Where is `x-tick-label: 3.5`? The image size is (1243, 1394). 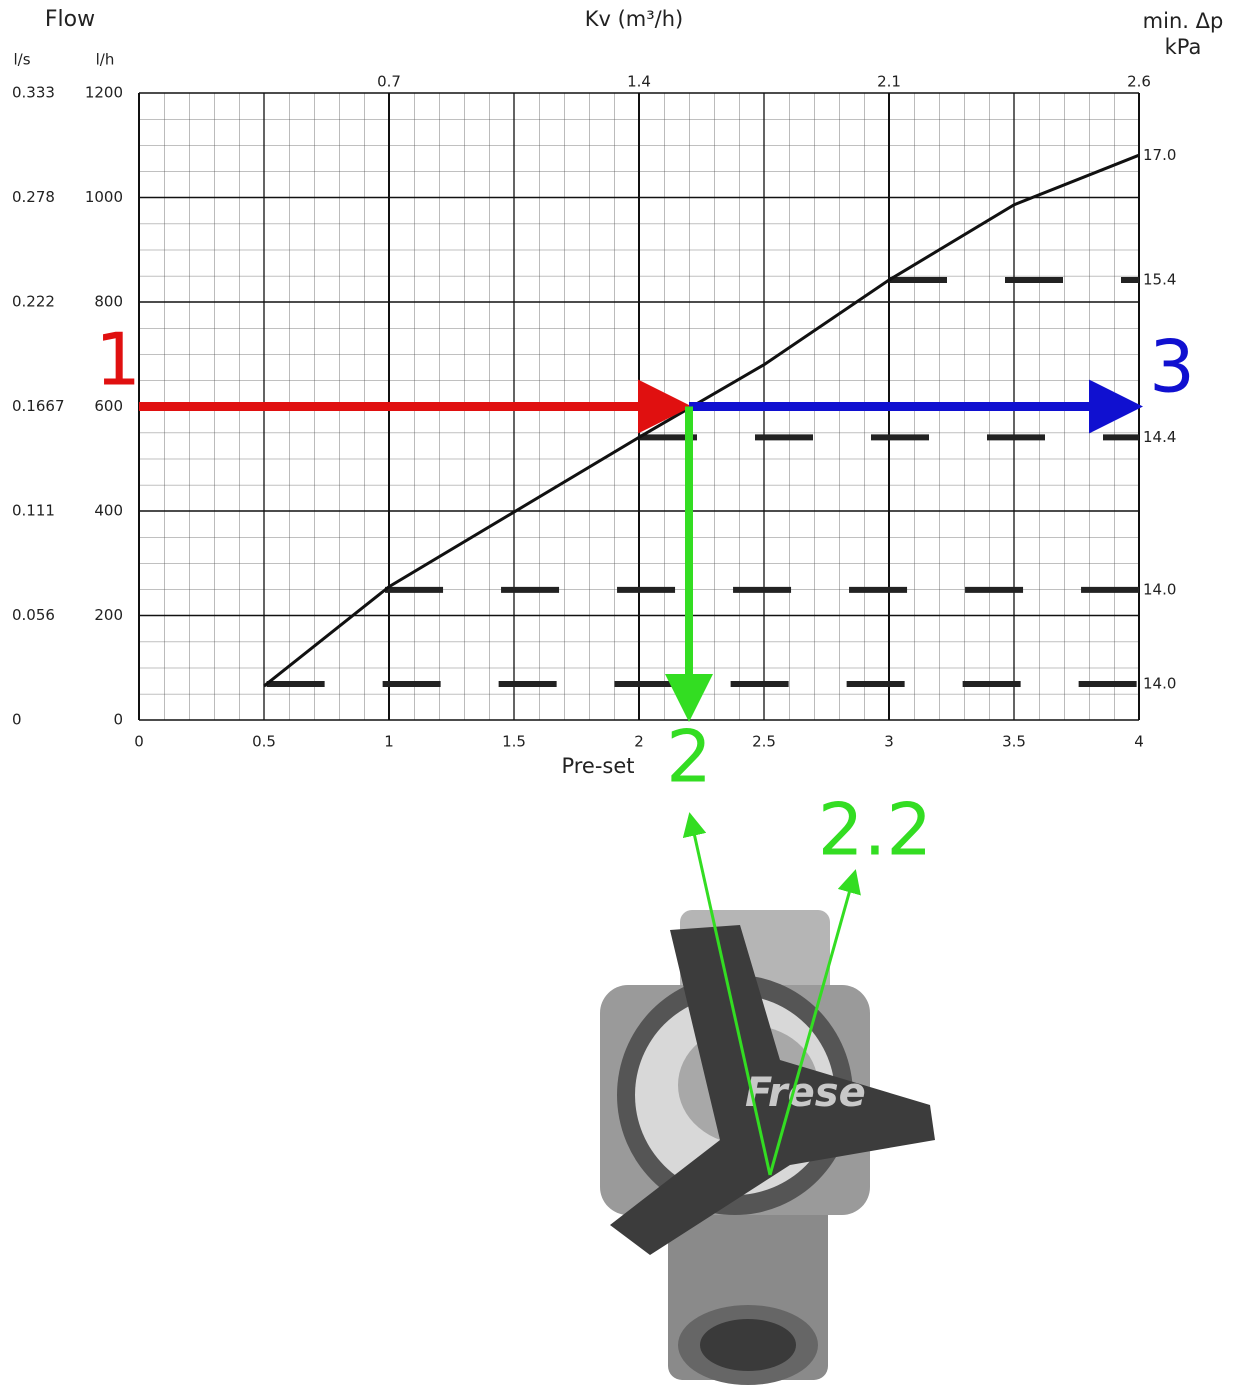
x-tick-label: 3.5 is located at coordinates (1014, 742).